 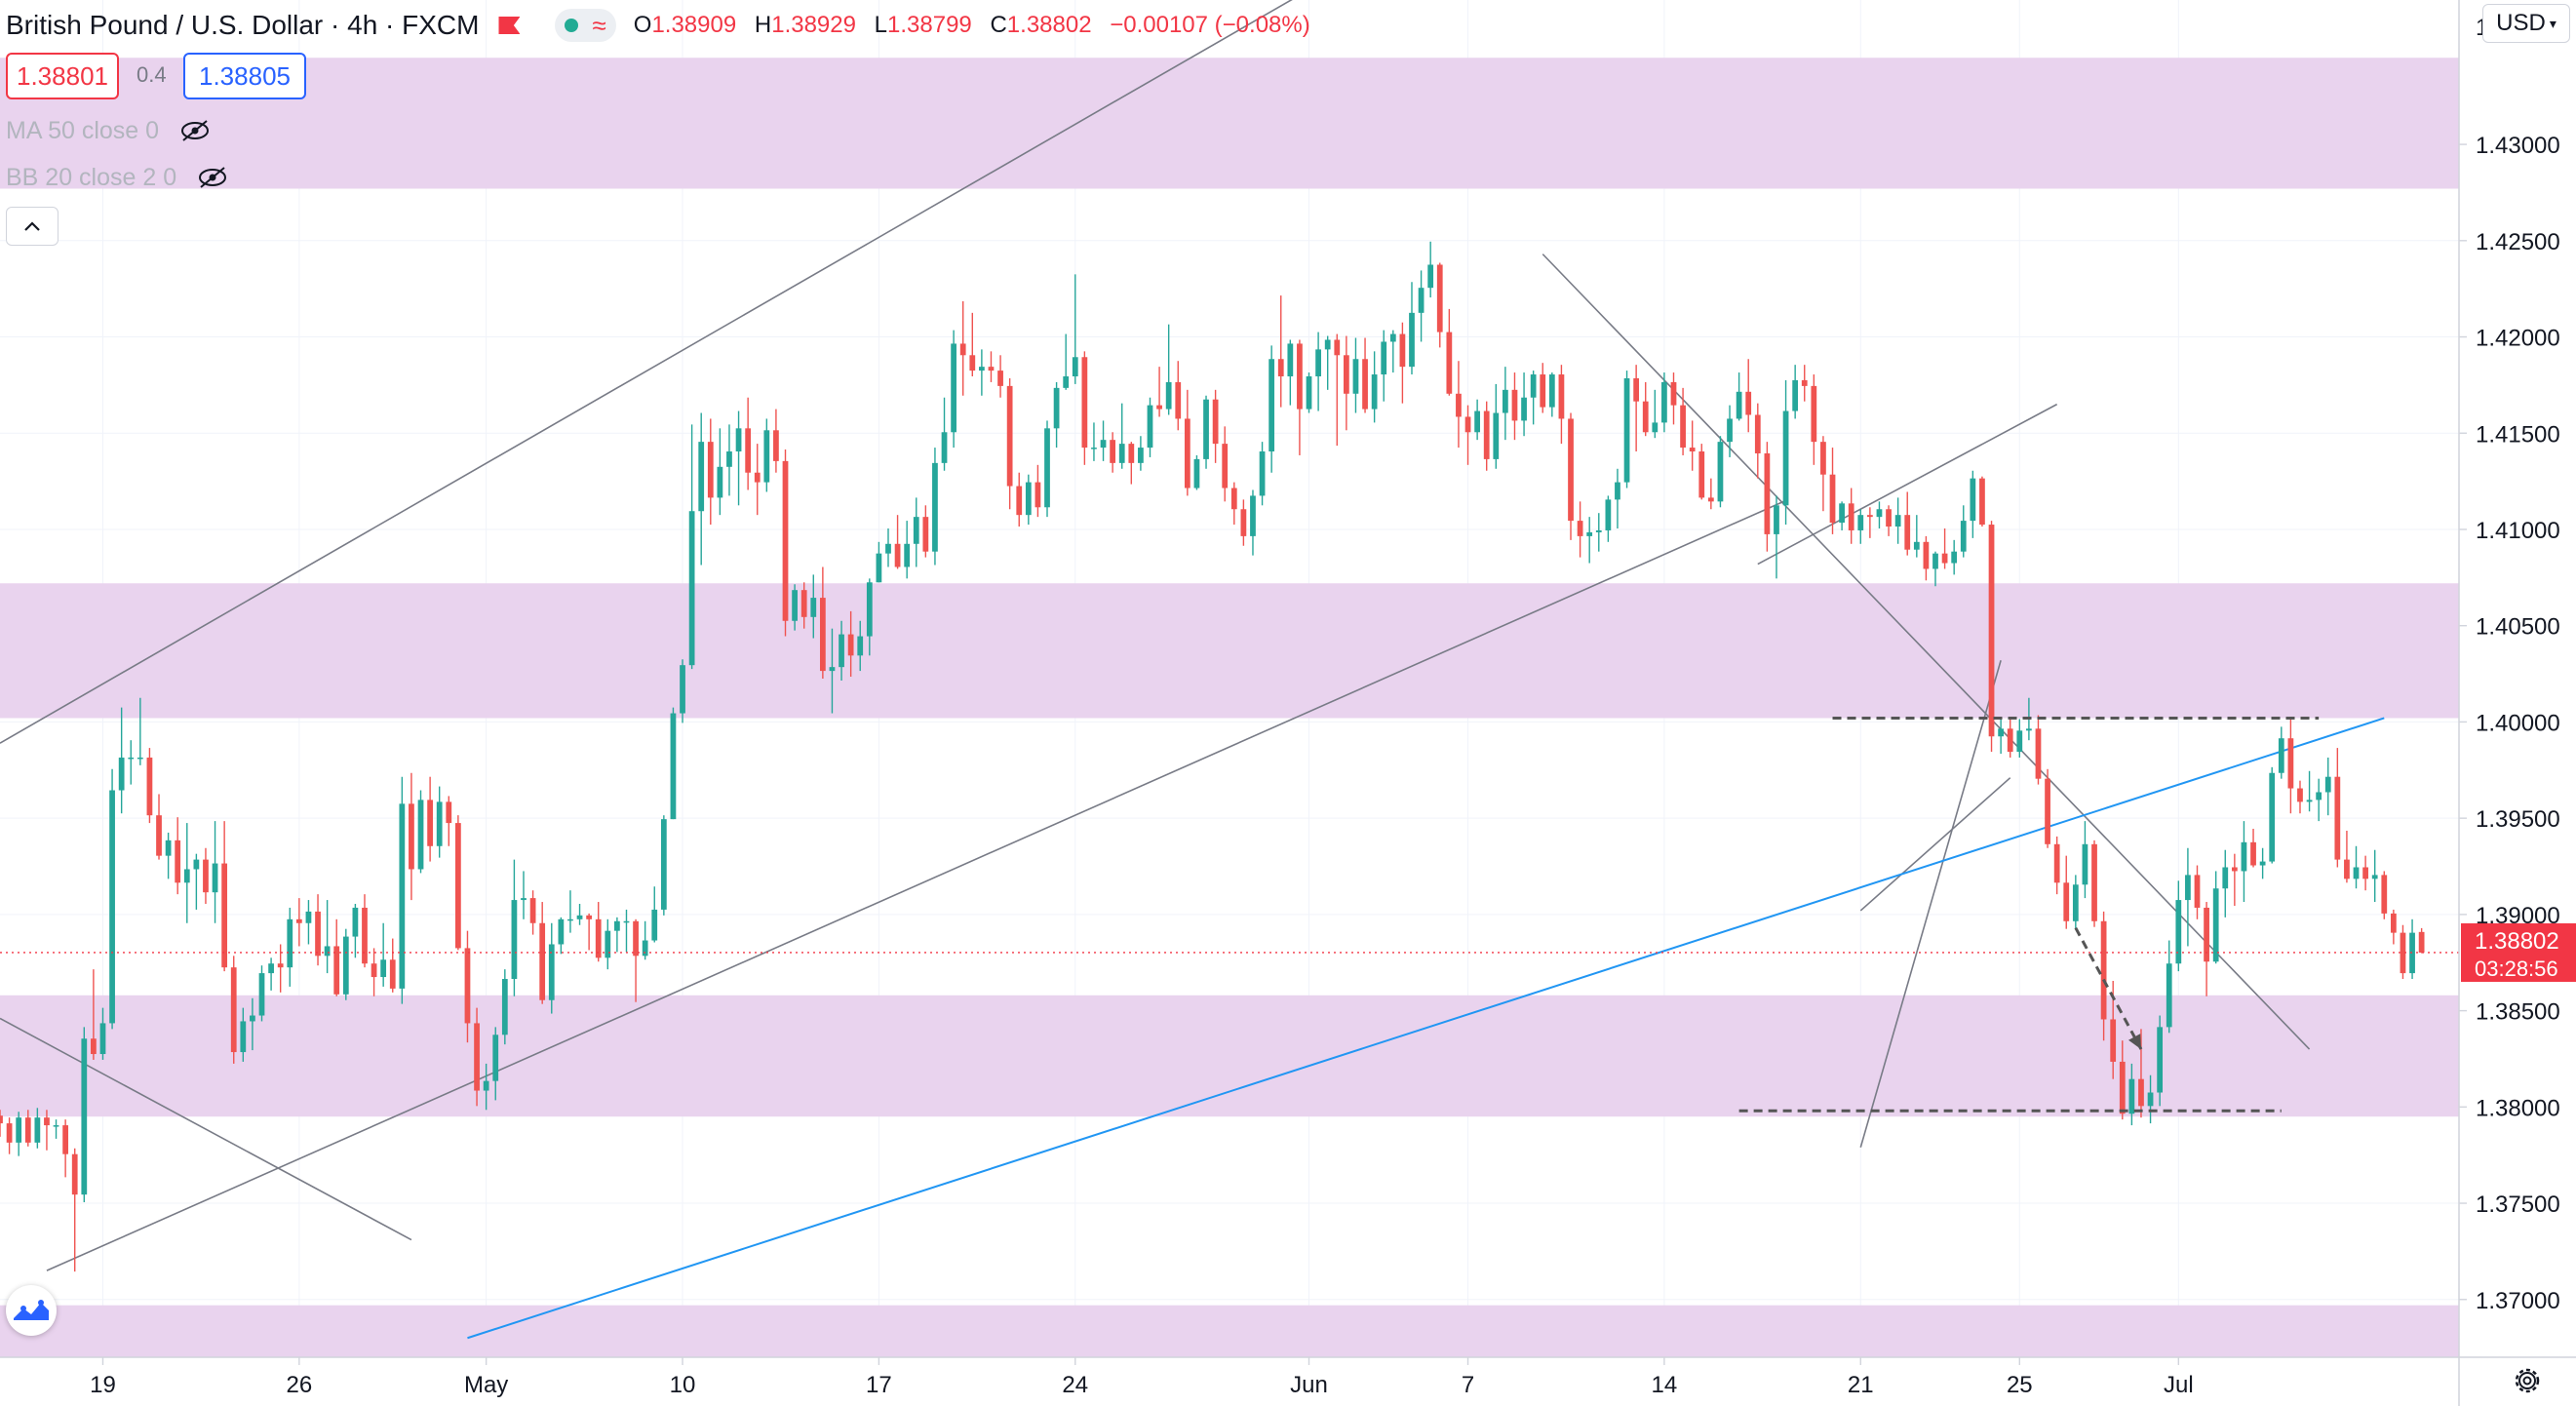 What do you see at coordinates (31, 1310) in the screenshot?
I see `tradingview-logo-icon` at bounding box center [31, 1310].